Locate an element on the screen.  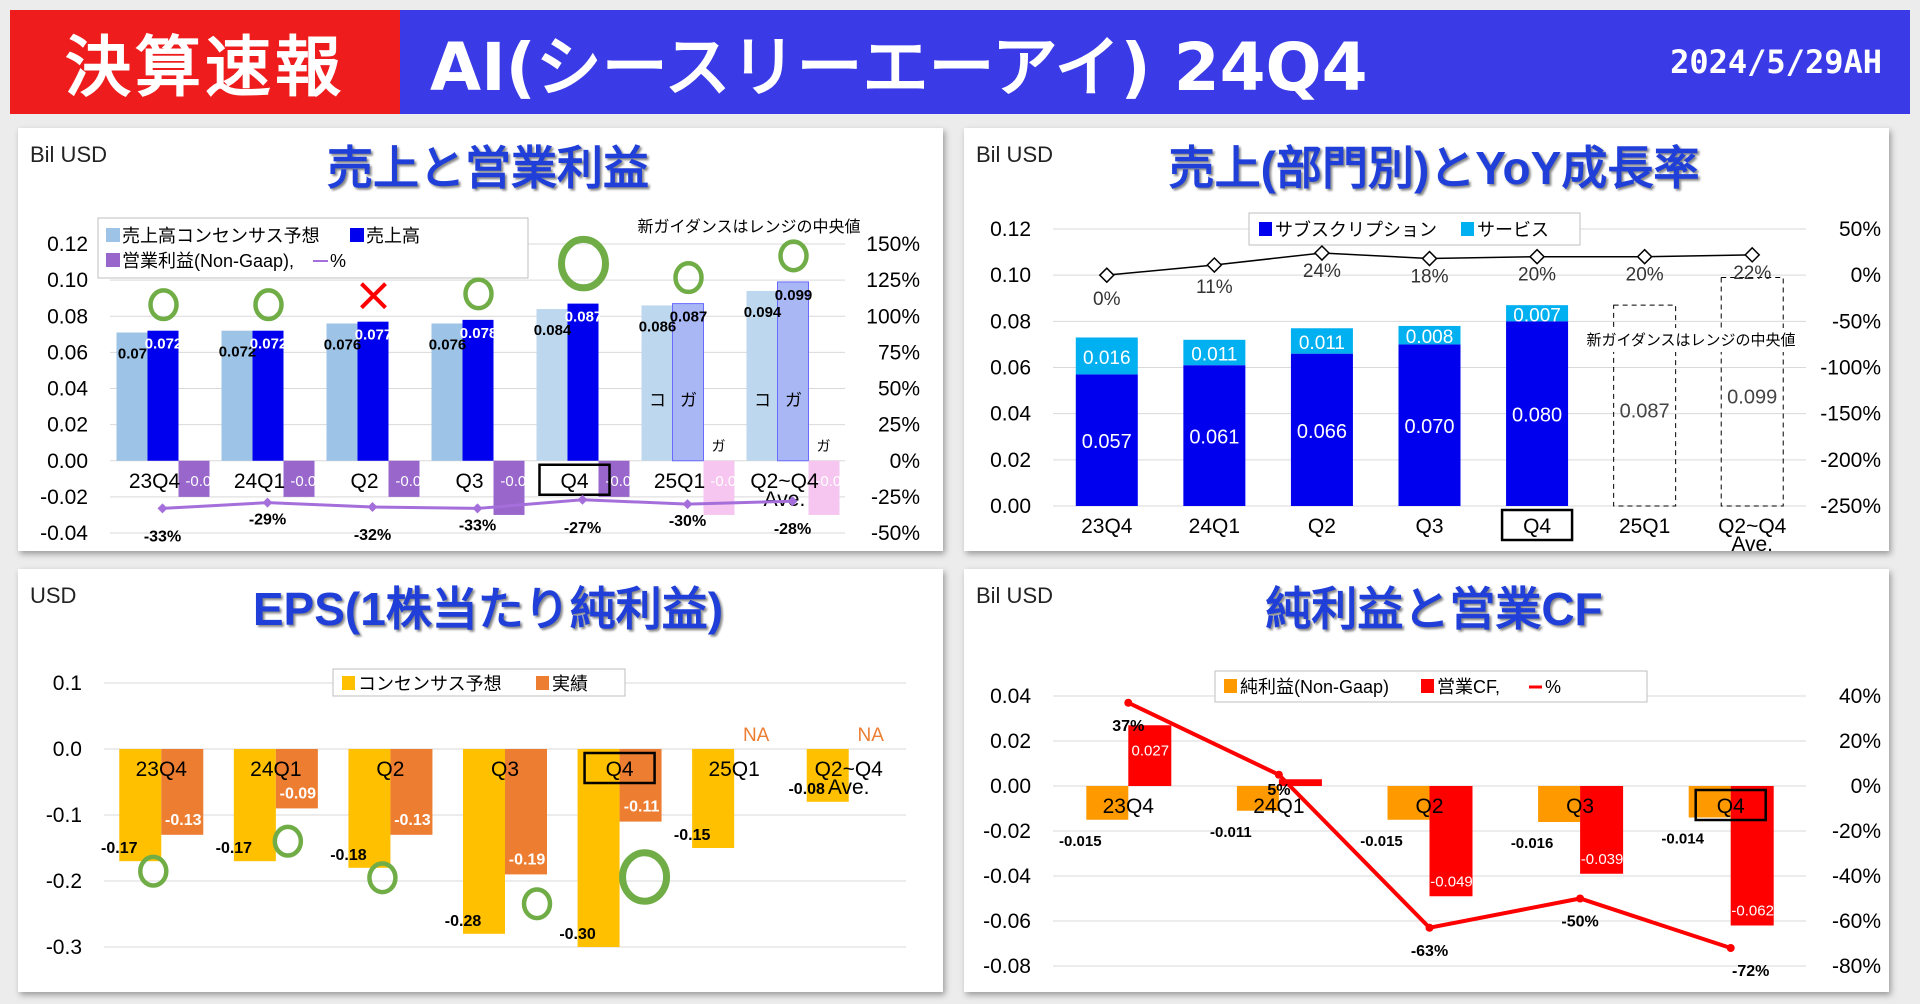
legend-label: コンセンサス予想 is located at coordinates (430, 684).